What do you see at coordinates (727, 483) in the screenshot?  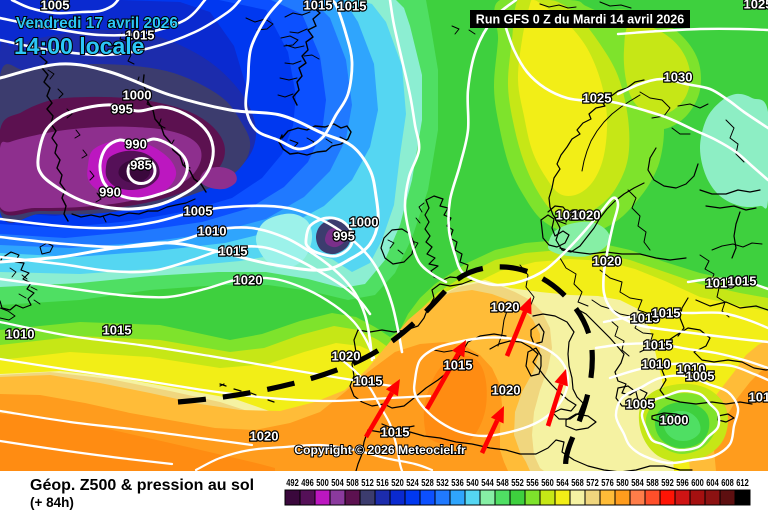 I see `svg-text: 608` at bounding box center [727, 483].